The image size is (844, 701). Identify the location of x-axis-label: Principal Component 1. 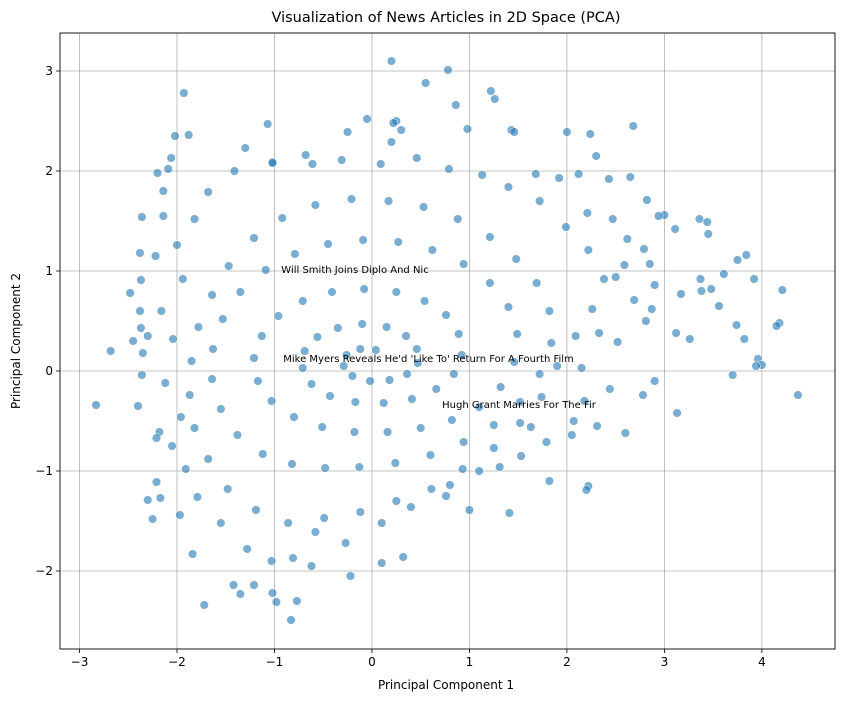
(446, 685).